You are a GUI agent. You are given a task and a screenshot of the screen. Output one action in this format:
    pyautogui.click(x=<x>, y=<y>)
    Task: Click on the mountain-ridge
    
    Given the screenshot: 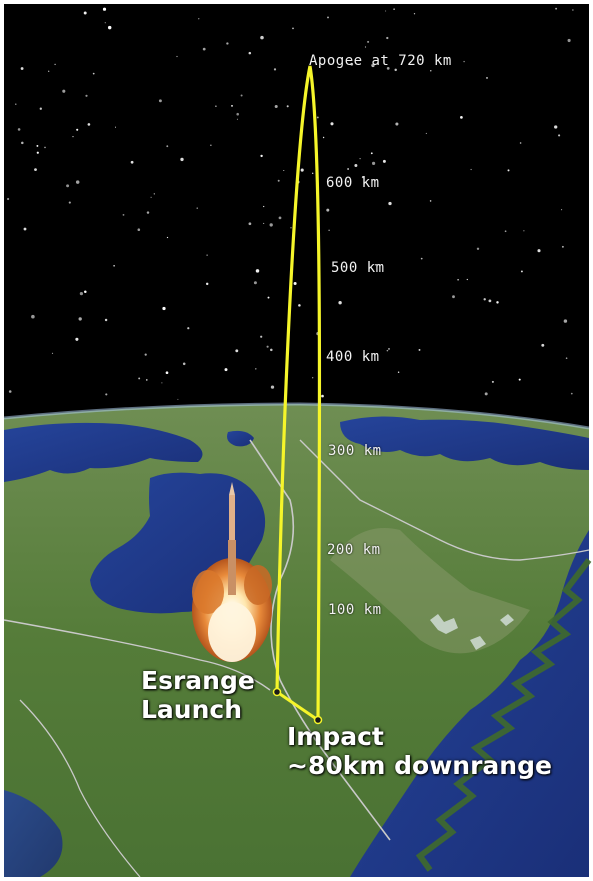 What is the action you would take?
    pyautogui.click(x=430, y=591)
    